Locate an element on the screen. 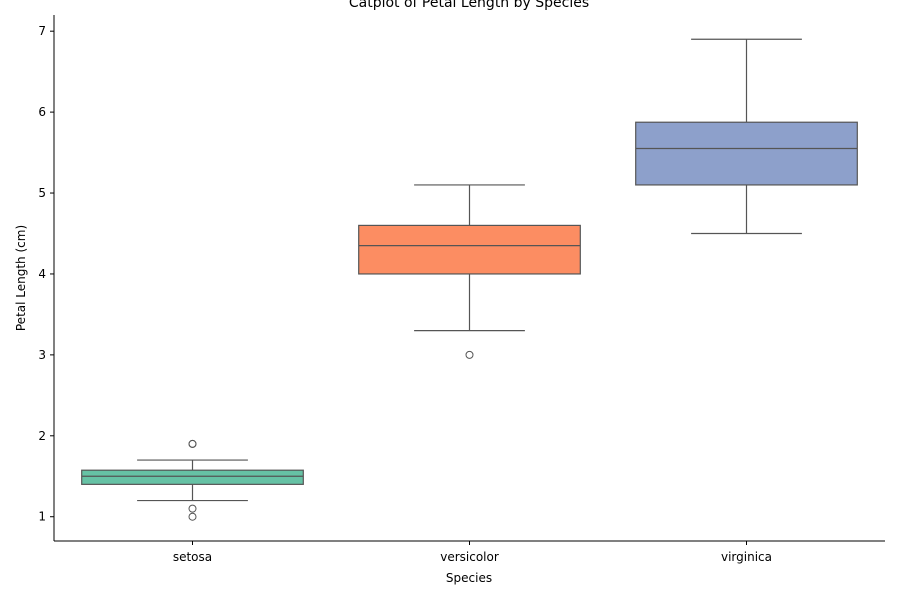 This screenshot has width=900, height=600. box-group-setosa is located at coordinates (192, 480).